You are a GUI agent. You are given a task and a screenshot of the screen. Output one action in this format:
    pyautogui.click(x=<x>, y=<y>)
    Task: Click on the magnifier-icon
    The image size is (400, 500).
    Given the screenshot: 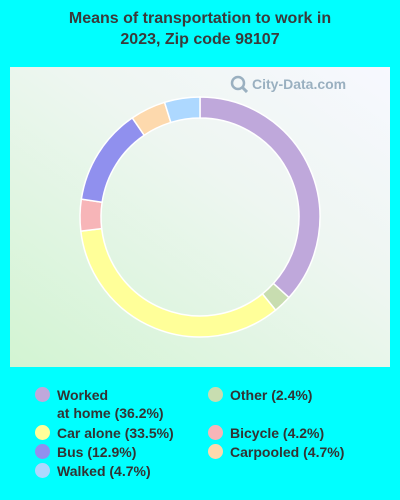 What is the action you would take?
    pyautogui.click(x=239, y=84)
    